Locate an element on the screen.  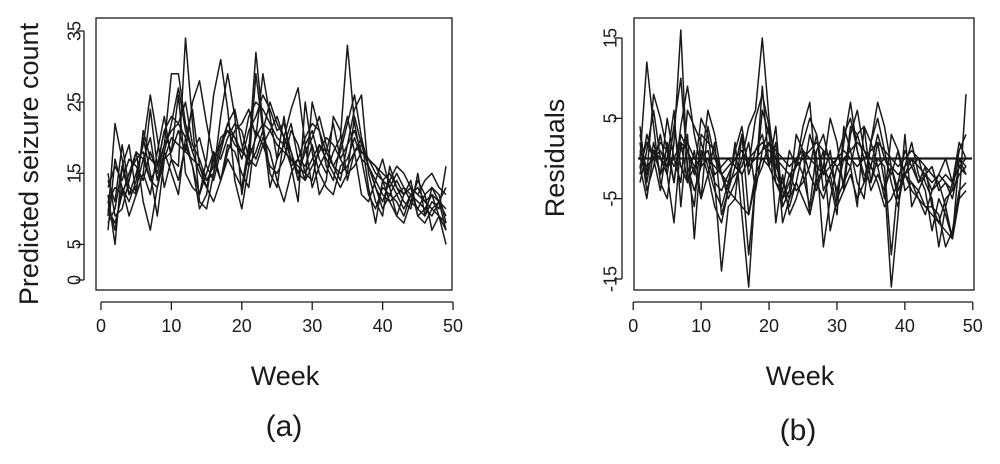
panel-b-x-tick-label: 10 is located at coordinates (701, 326).